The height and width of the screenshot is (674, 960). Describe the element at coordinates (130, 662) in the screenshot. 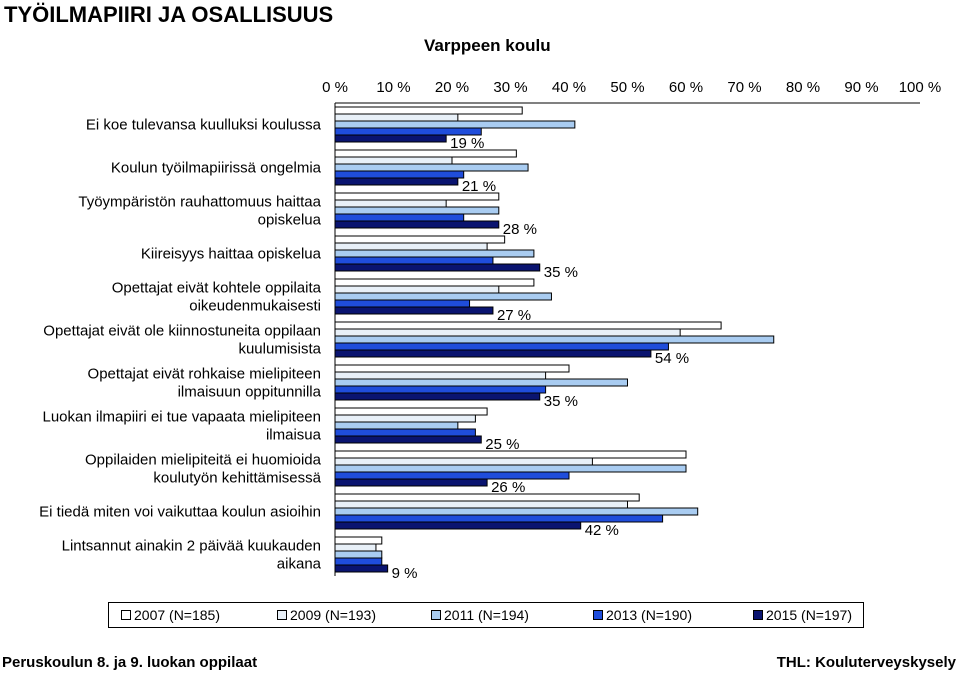

I see `footer-population: Peruskoulun 8. ja 9. luokan oppilaat` at that location.